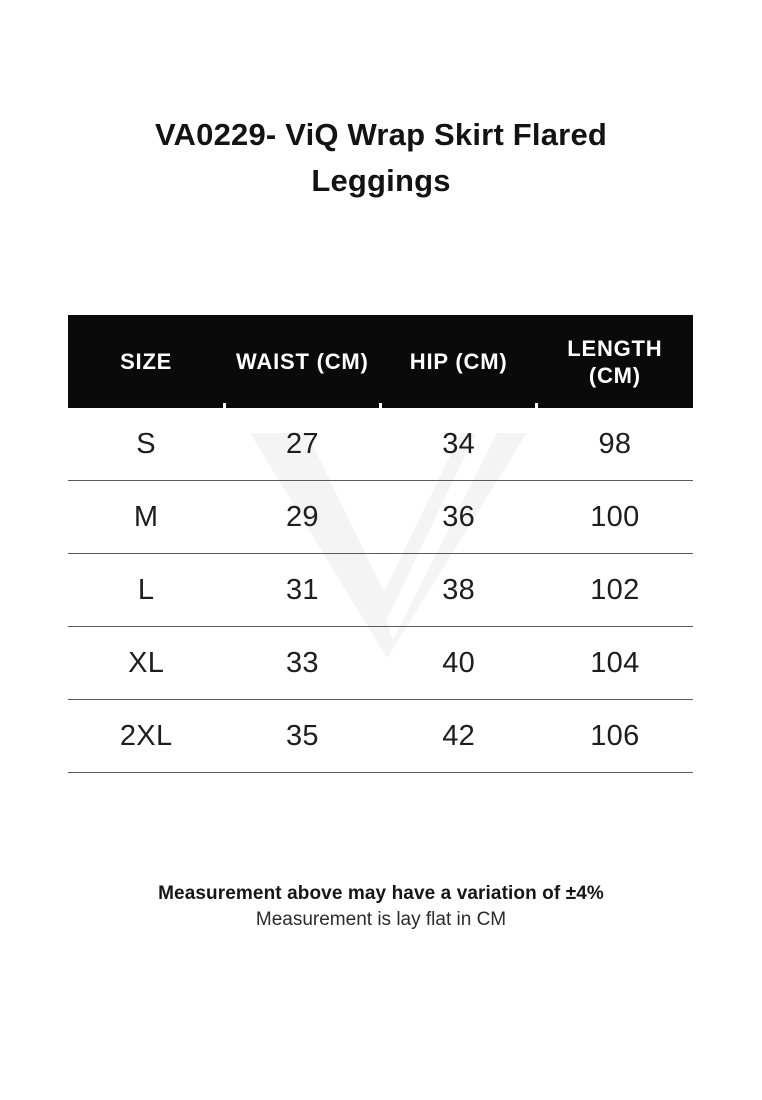 Image resolution: width=762 pixels, height=1100 pixels. Describe the element at coordinates (380, 517) in the screenshot. I see `table-row-m: M 29 36 100` at that location.